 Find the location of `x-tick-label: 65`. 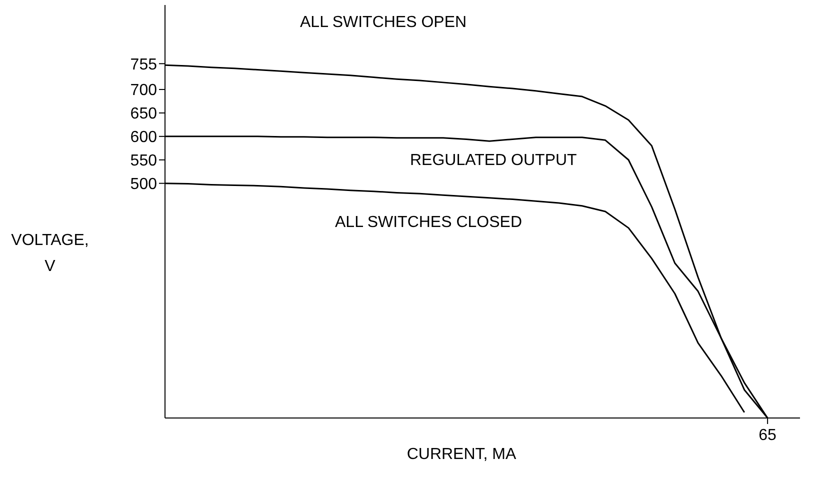

x-tick-label: 65 is located at coordinates (767, 435).